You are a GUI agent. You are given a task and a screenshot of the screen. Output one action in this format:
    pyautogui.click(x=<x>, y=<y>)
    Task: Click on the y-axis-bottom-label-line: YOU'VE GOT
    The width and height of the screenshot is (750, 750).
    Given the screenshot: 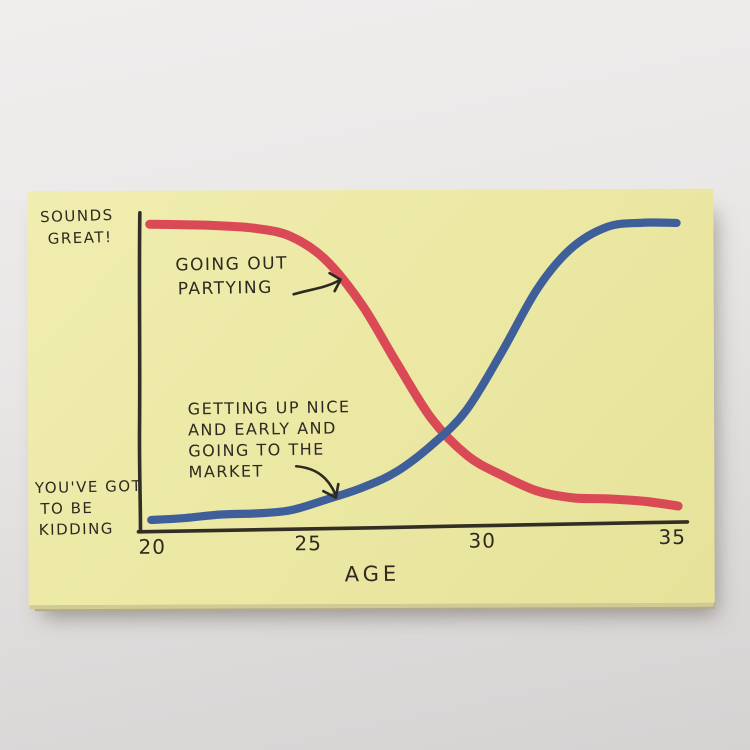 What is the action you would take?
    pyautogui.click(x=88, y=487)
    